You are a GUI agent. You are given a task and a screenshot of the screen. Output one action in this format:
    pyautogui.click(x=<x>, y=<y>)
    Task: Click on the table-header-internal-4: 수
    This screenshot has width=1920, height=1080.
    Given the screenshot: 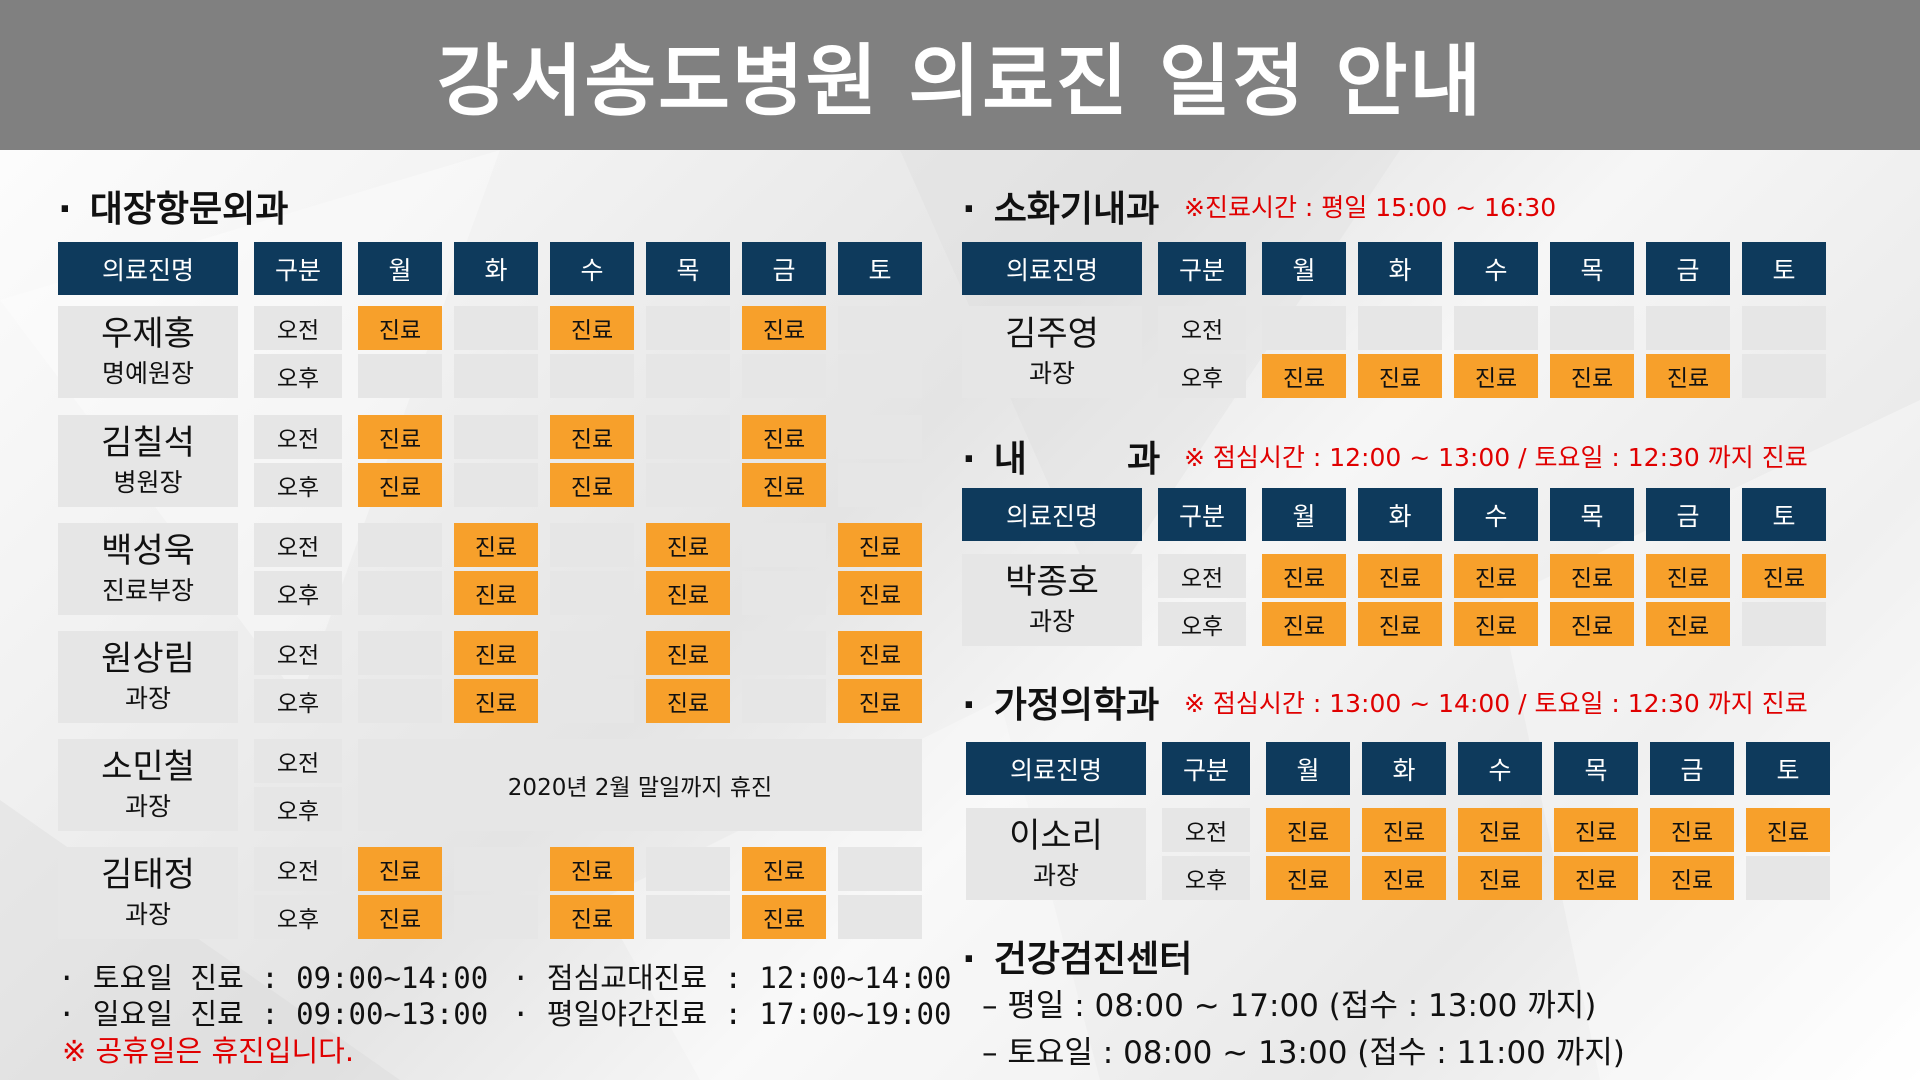 What is the action you would take?
    pyautogui.click(x=1496, y=514)
    